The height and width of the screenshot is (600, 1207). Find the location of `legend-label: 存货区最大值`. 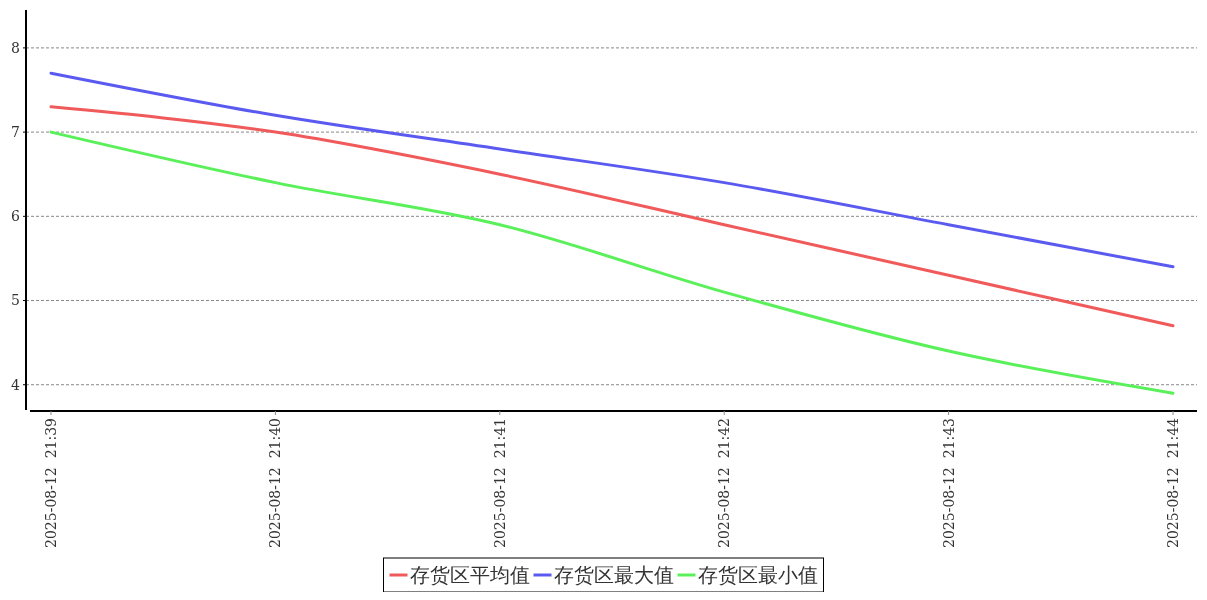

legend-label: 存货区最大值 is located at coordinates (613, 575).